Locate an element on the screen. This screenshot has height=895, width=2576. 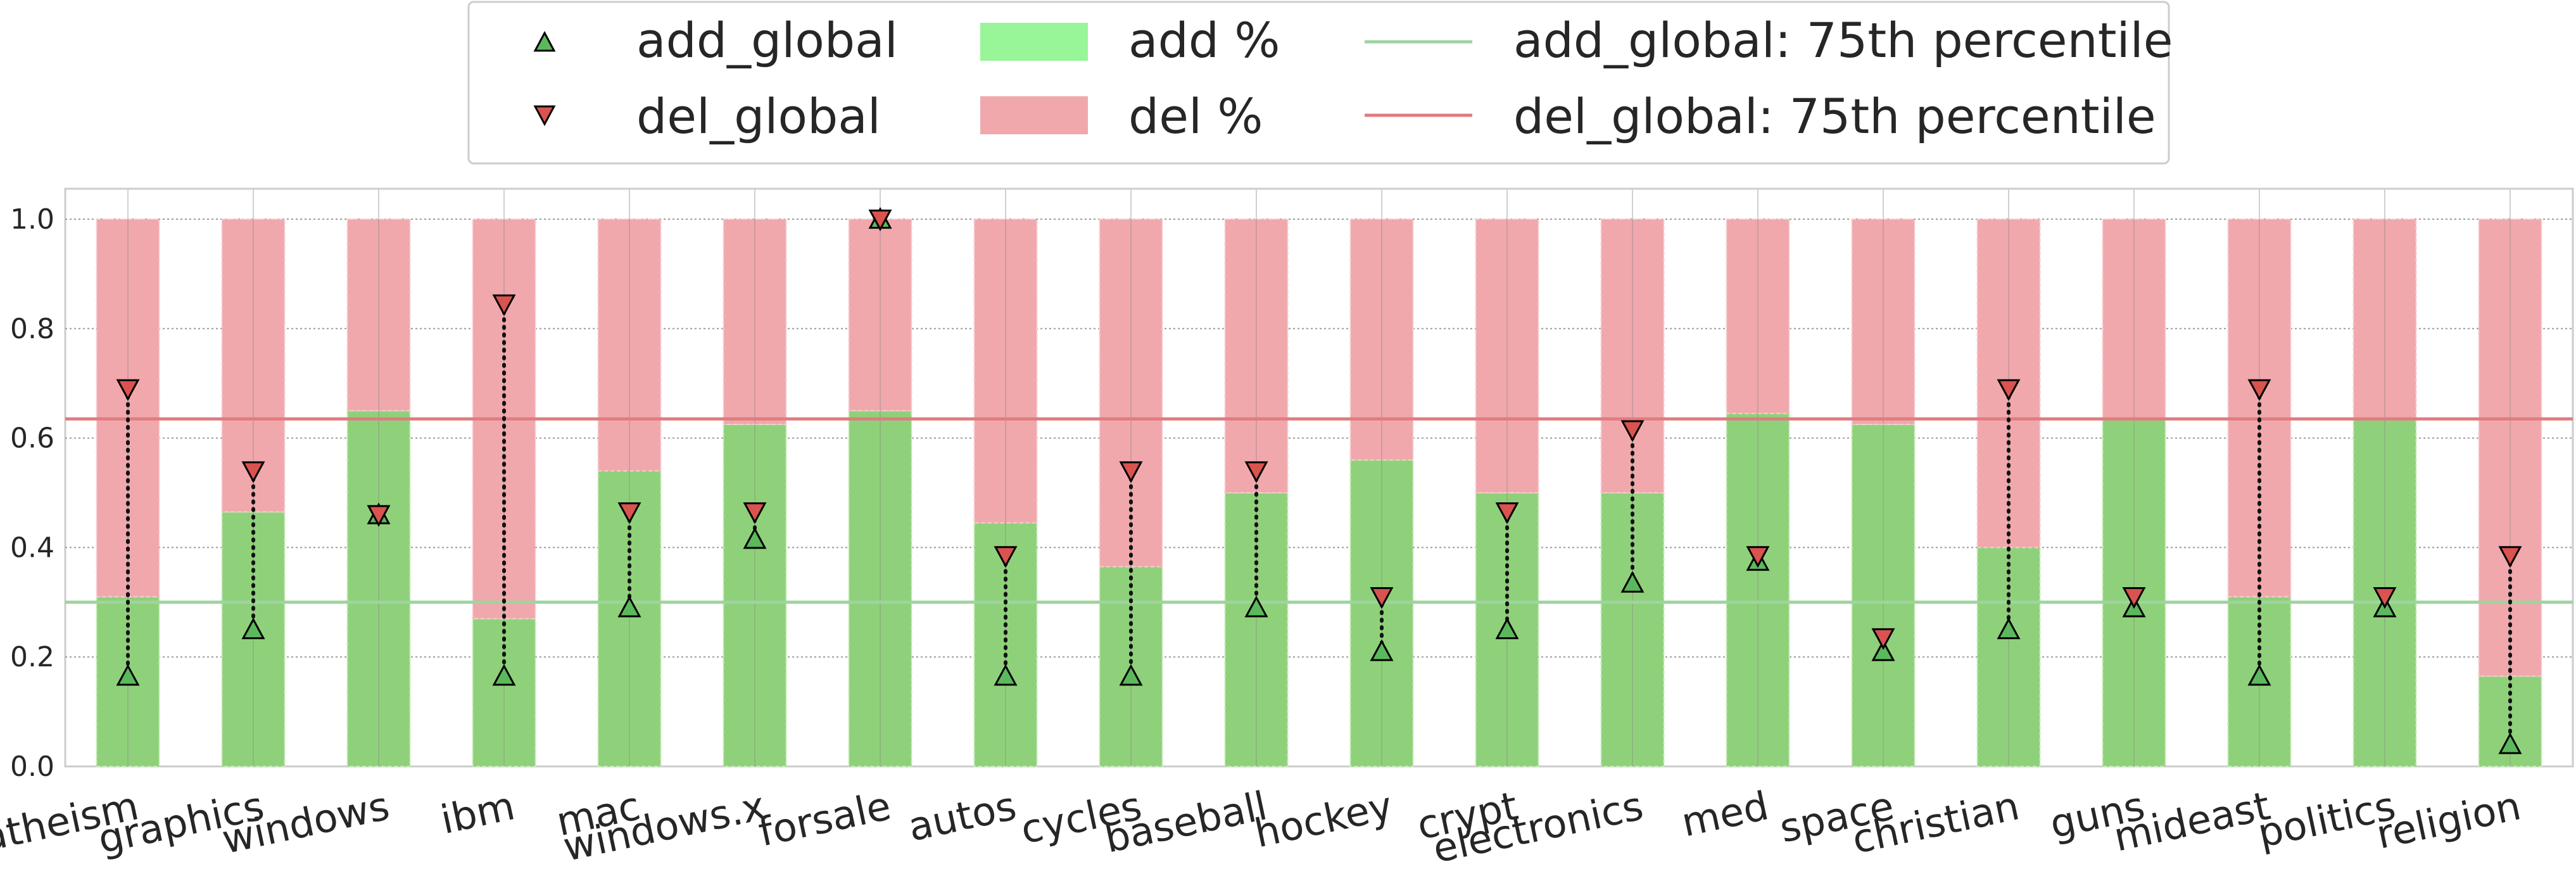
x-tick-label: med is located at coordinates (1725, 814).